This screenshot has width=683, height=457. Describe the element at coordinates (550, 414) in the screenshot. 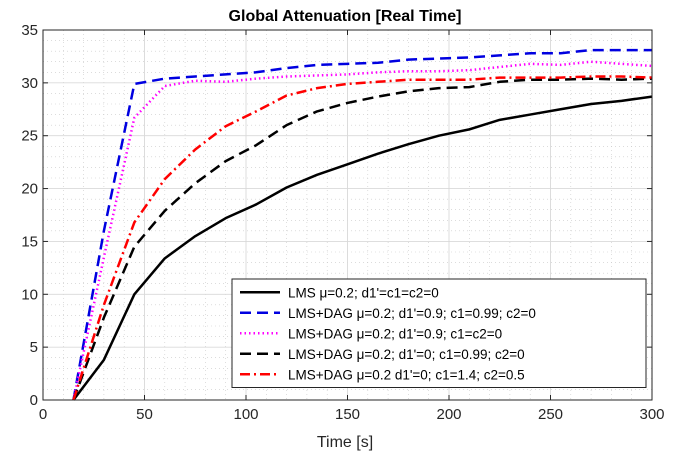

I see `x-tick-label: 250` at that location.